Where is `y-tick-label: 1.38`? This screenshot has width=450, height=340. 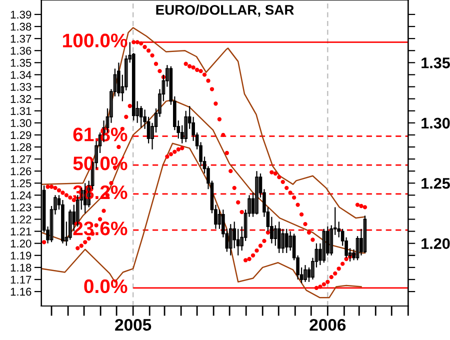 y-tick-label: 1.38 is located at coordinates (21, 26).